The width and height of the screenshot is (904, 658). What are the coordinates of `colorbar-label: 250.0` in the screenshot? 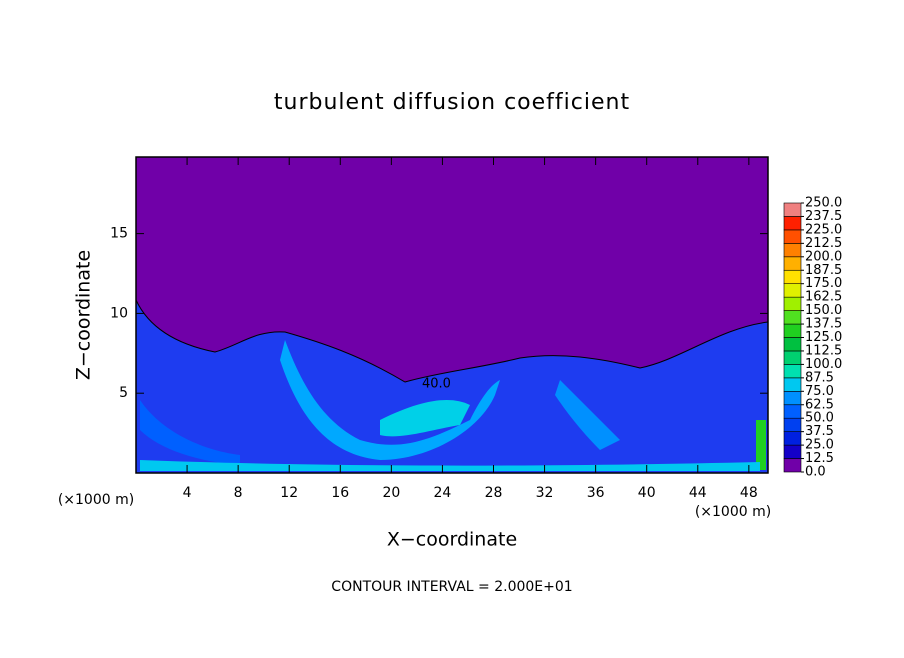 It's located at (823, 203).